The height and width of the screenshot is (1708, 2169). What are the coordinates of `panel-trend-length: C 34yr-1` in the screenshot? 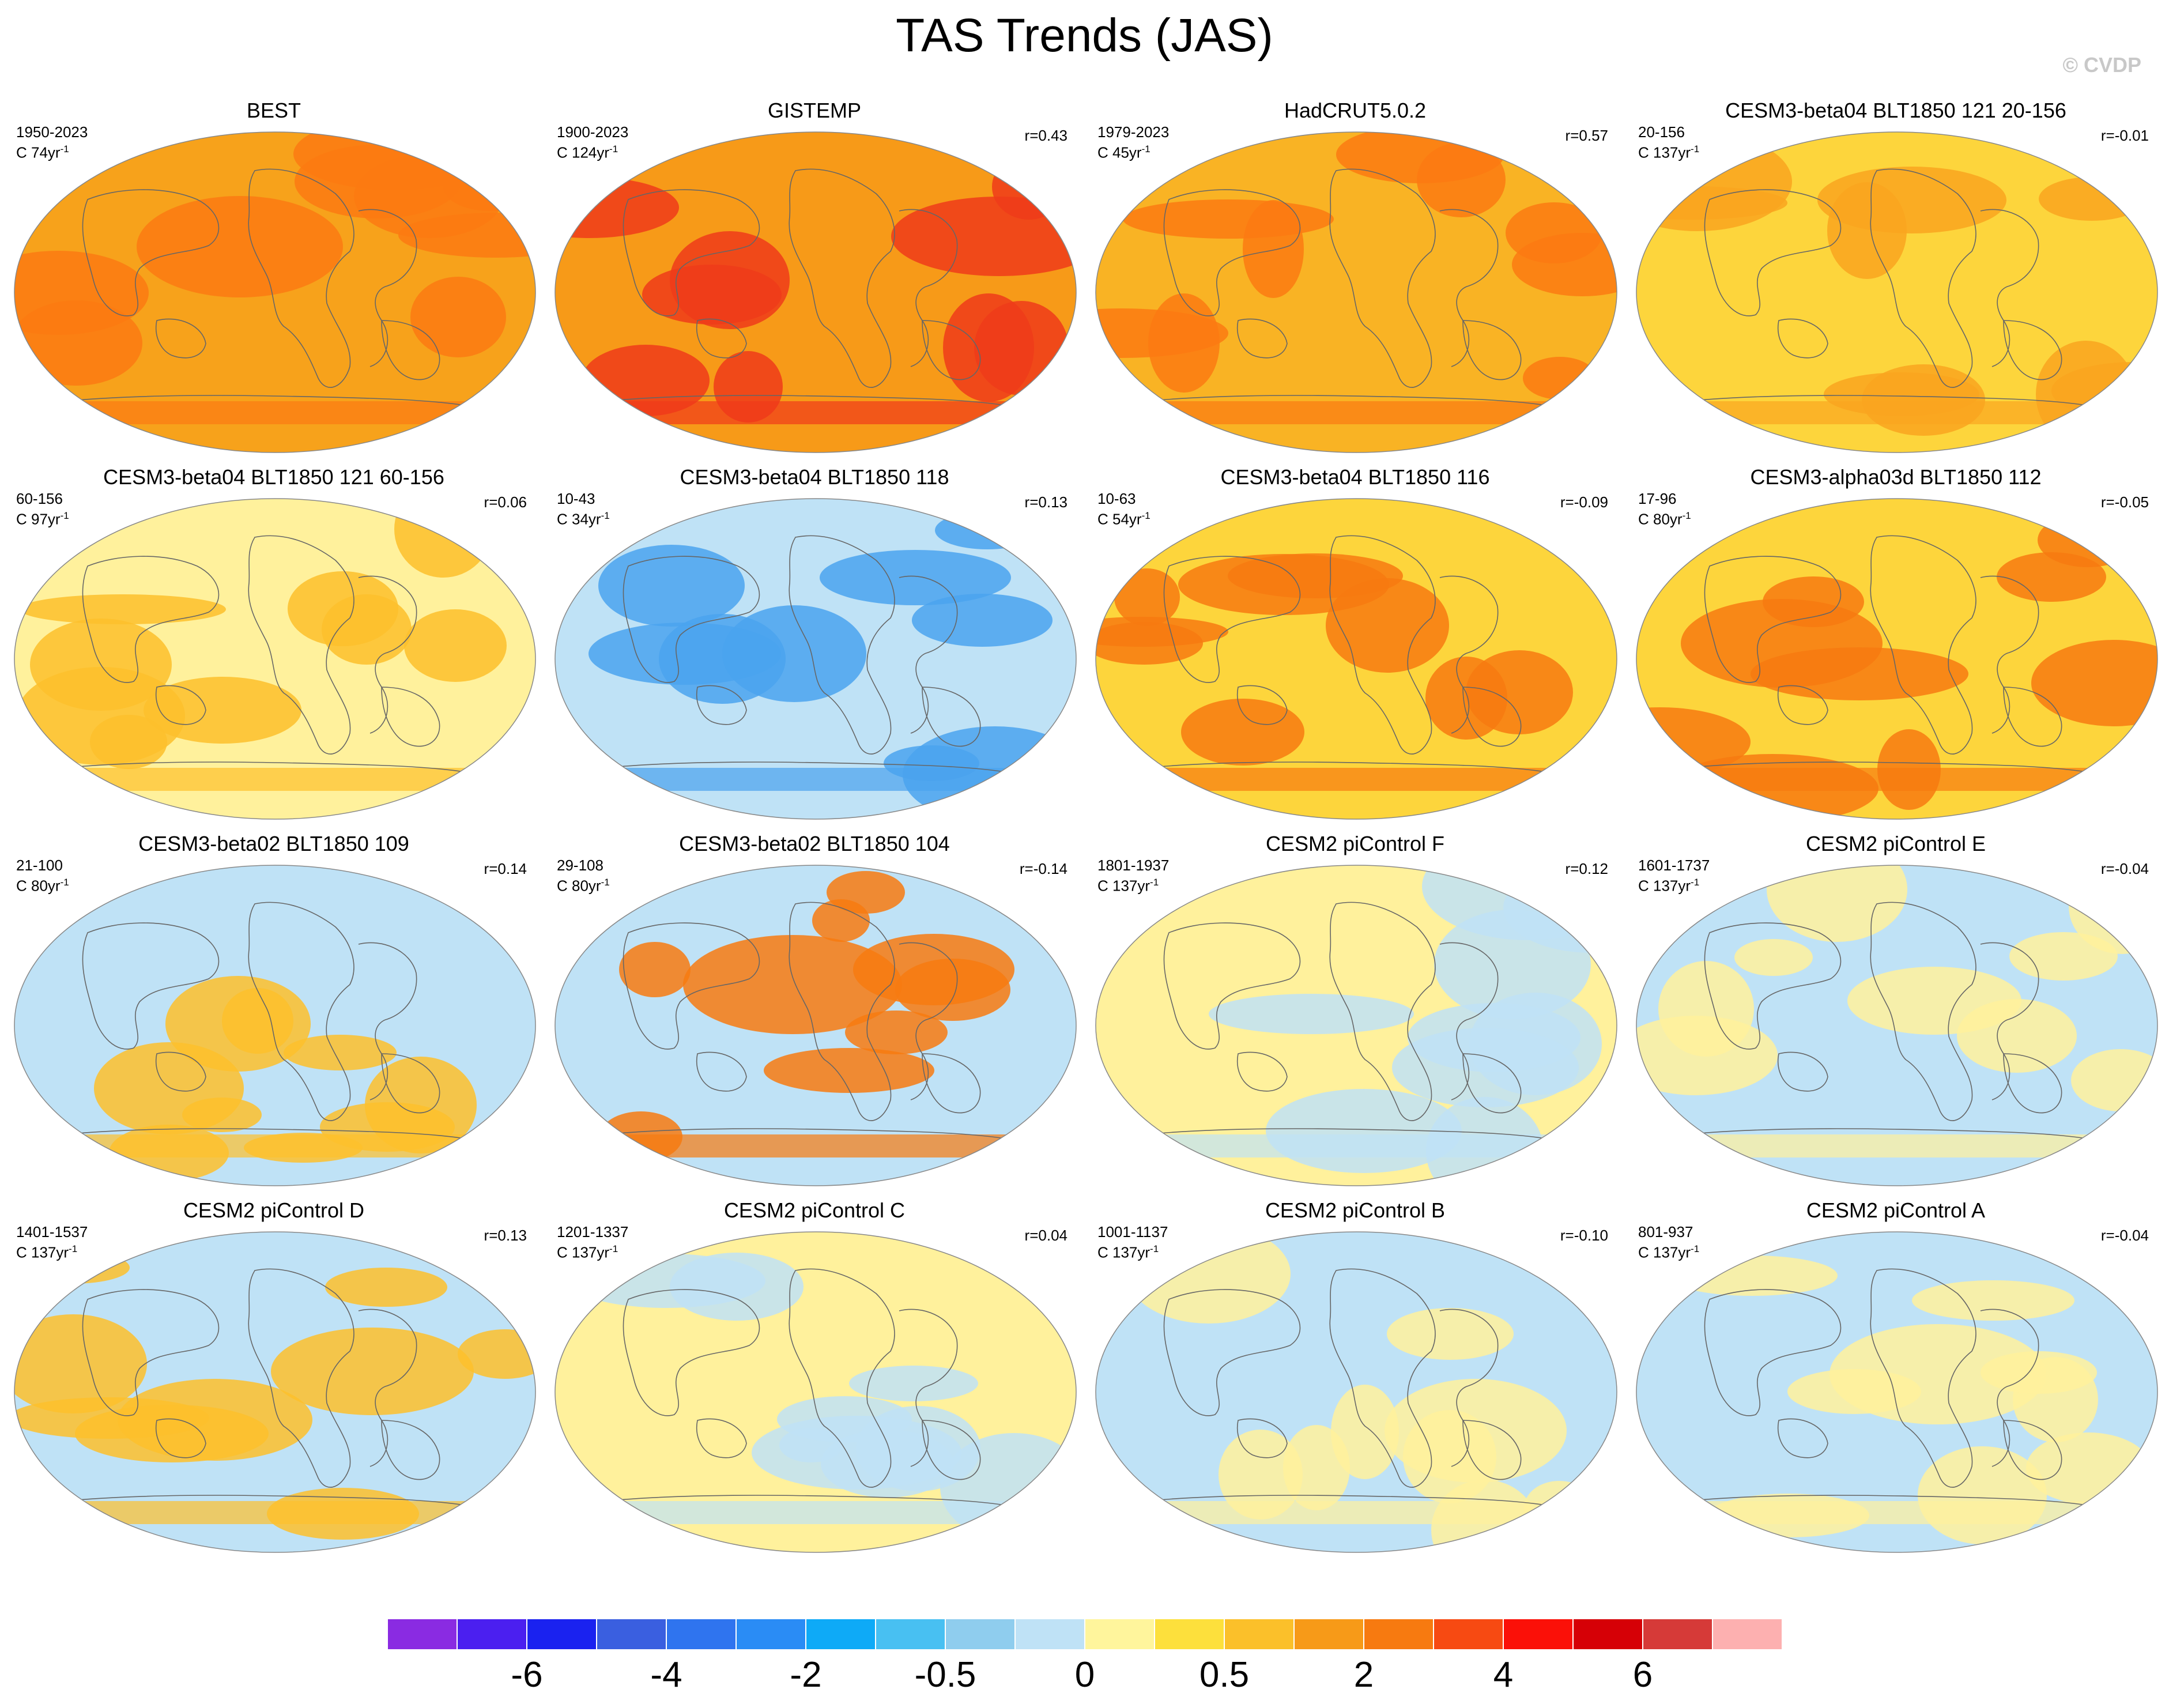 It's located at (583, 519).